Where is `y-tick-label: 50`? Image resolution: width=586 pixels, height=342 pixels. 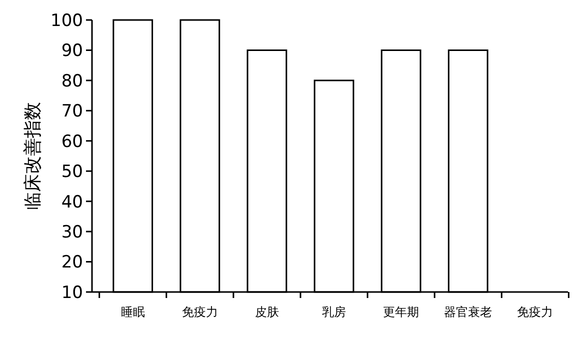 y-tick-label: 50 is located at coordinates (72, 172).